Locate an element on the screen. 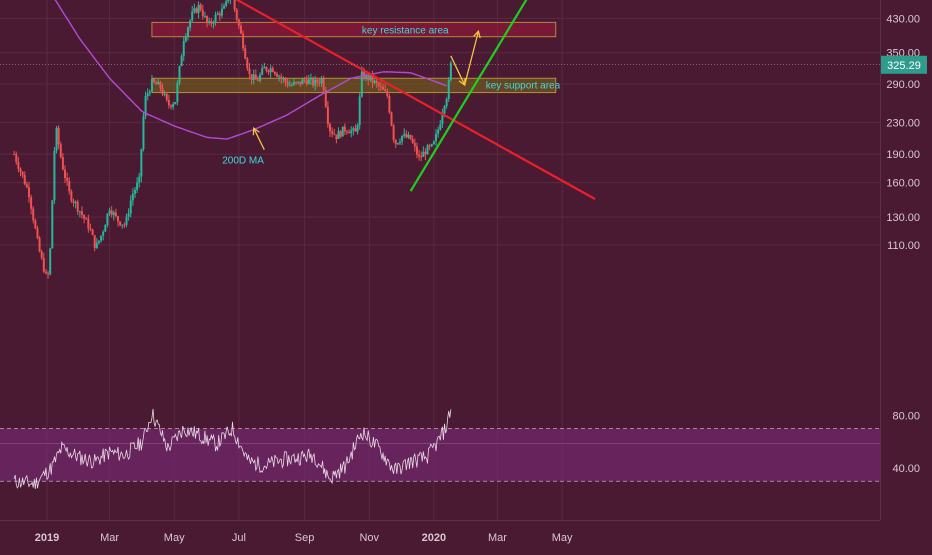  price-tick-label: 230.00 is located at coordinates (903, 123).